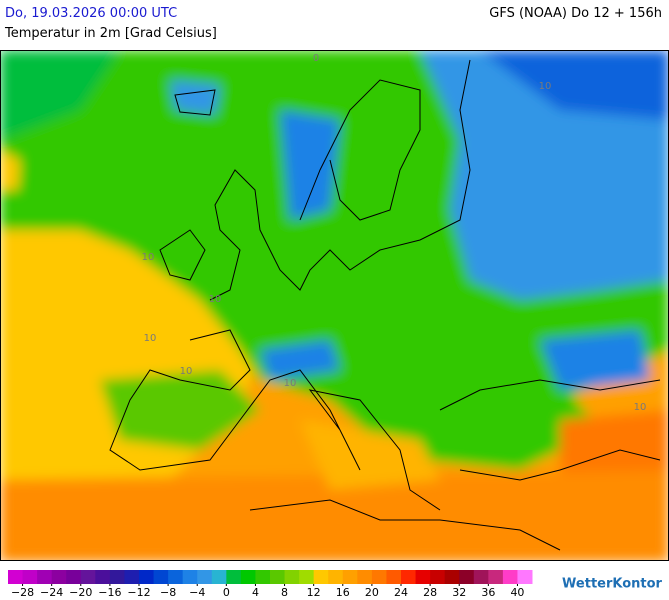  What do you see at coordinates (91, 13) in the screenshot?
I see `run-time: Do, 19.03.2026 00:00 UTC` at bounding box center [91, 13].